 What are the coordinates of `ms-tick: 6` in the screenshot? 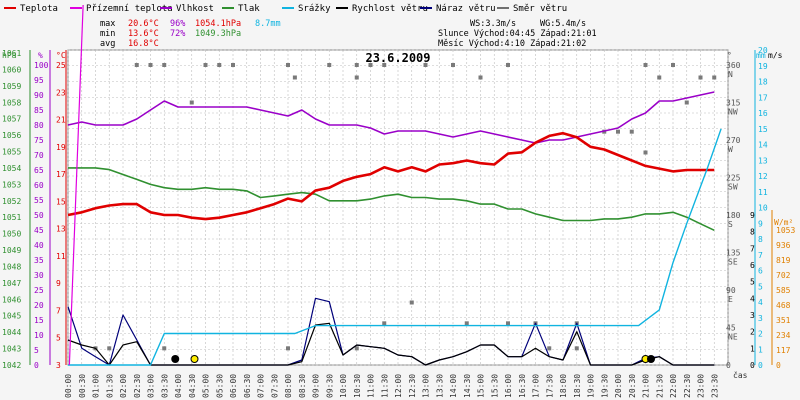 It's located at (752, 265).